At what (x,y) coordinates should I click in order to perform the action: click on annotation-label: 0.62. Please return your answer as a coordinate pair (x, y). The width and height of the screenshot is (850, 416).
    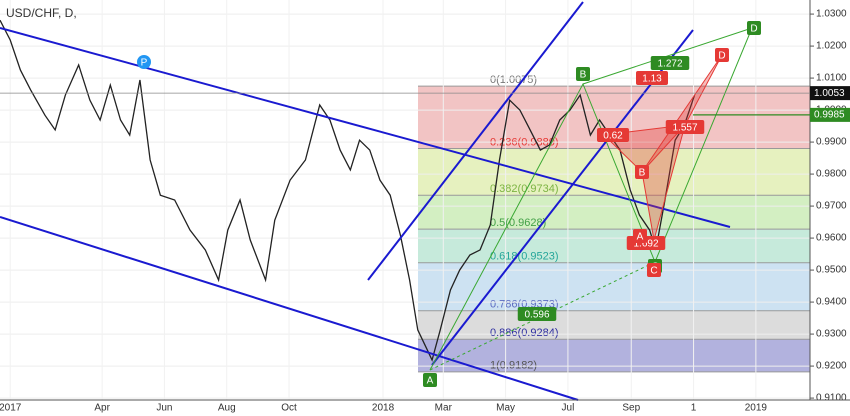
    Looking at the image, I should click on (613, 136).